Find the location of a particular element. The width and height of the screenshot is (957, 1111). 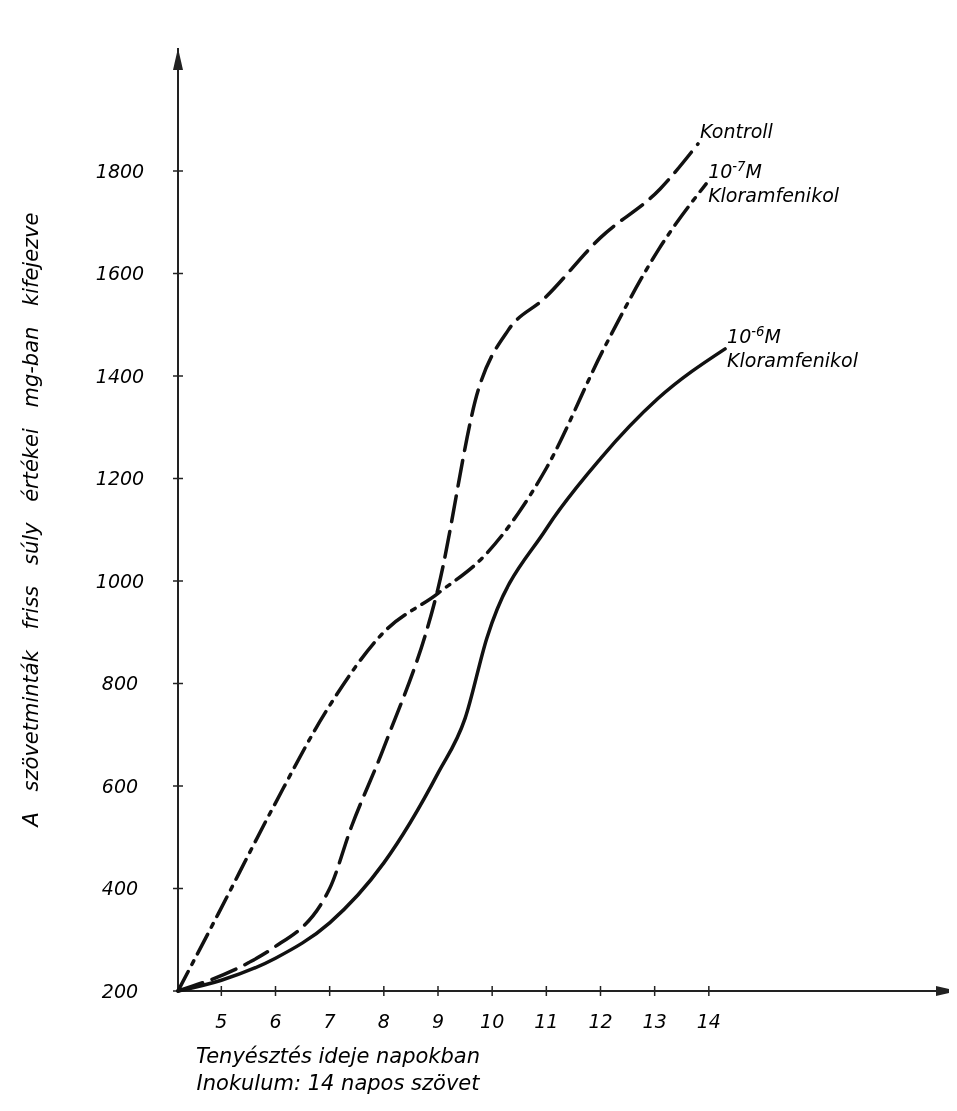

x-tick-label: 5 is located at coordinates (221, 1021).